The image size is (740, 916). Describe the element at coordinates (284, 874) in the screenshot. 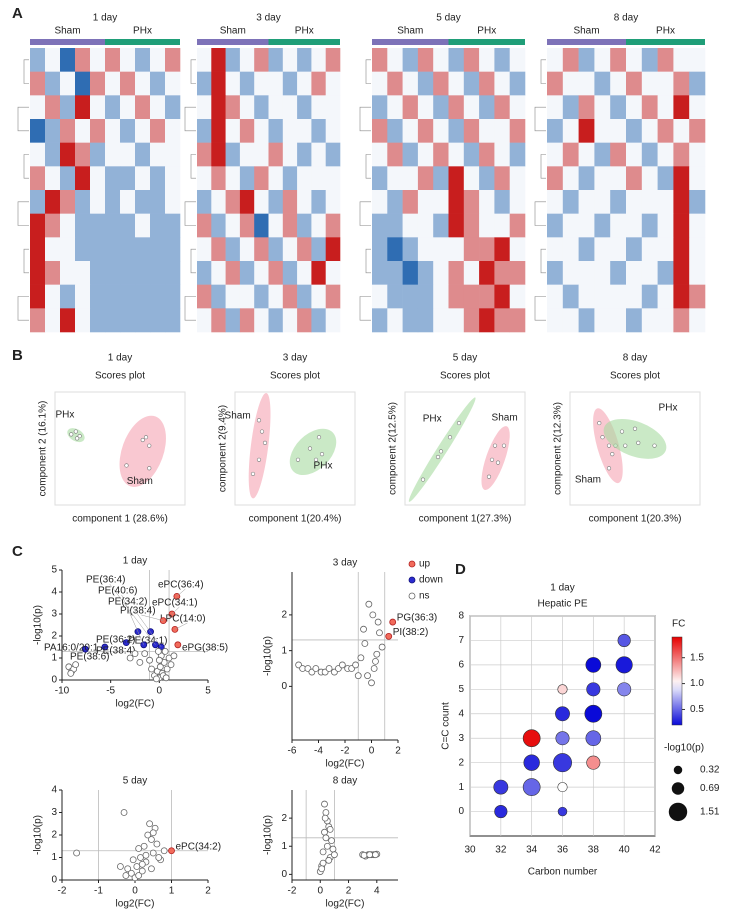

I see `y-tick-label: 0` at that location.